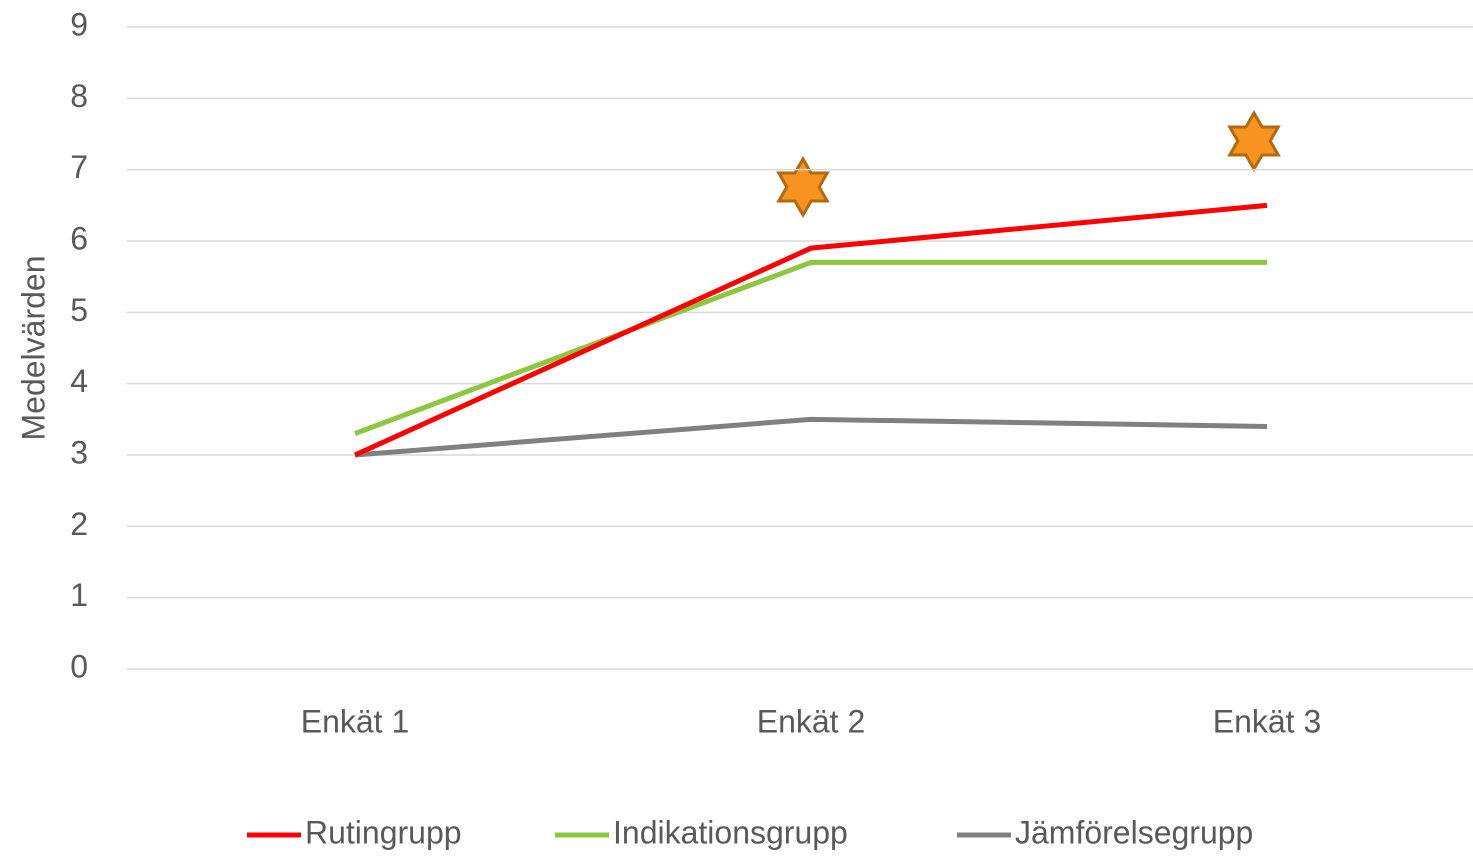 This screenshot has width=1473, height=858. I want to click on y-tick-label: 2, so click(79, 524).